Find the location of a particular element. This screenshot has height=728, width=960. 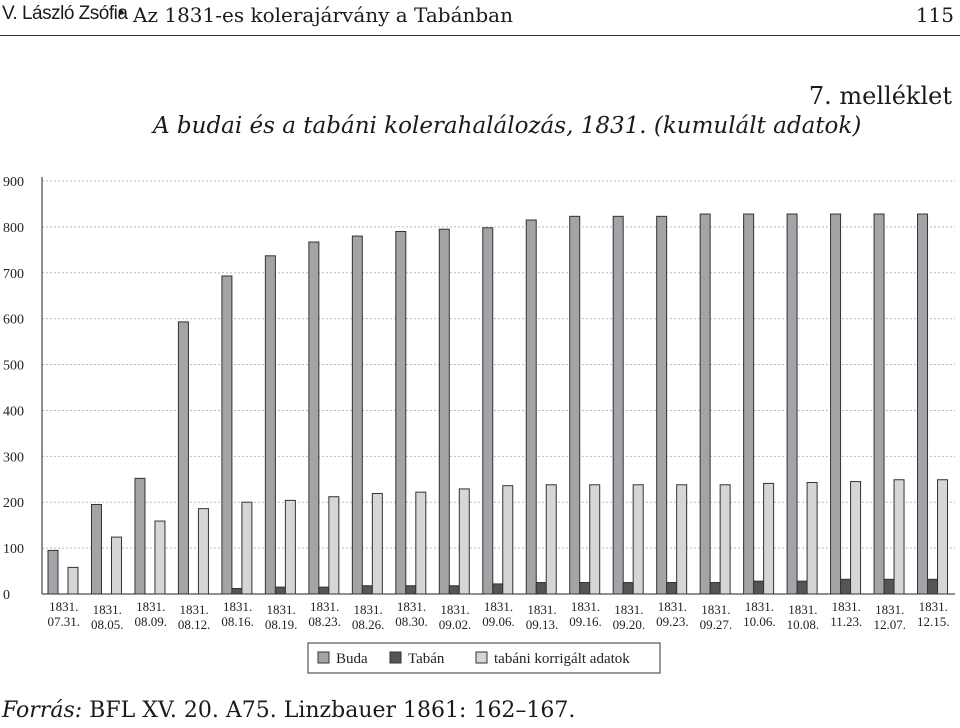

running-head-author: V. László Zsófia is located at coordinates (65, 13).